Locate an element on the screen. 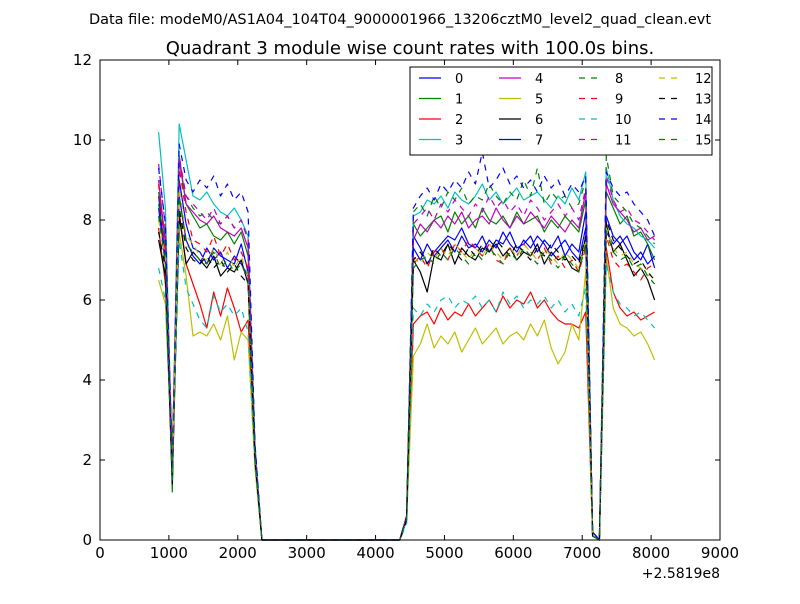 Image resolution: width=800 pixels, height=604 pixels. legend-label-10: 10 is located at coordinates (623, 120).